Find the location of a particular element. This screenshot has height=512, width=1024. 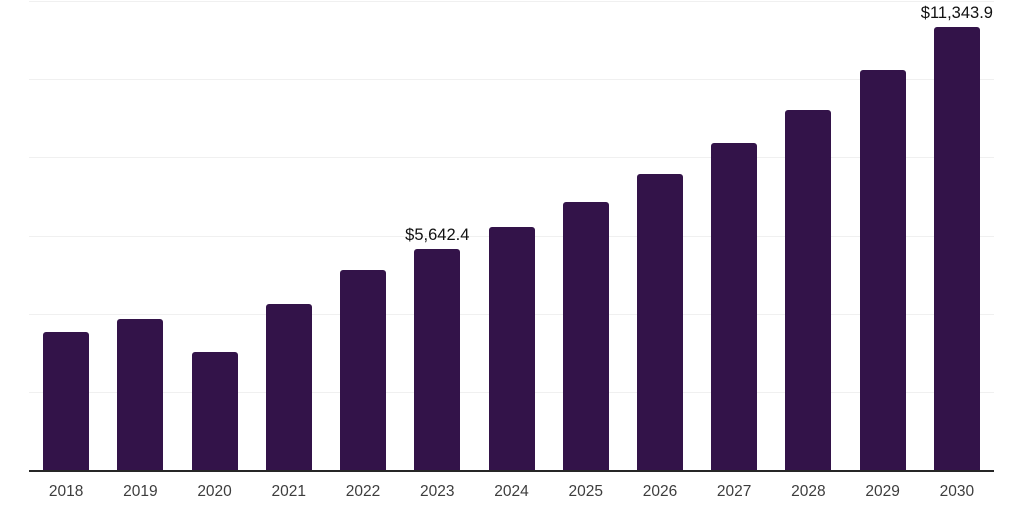

x-tick-label-2020: 2020 is located at coordinates (214, 491).